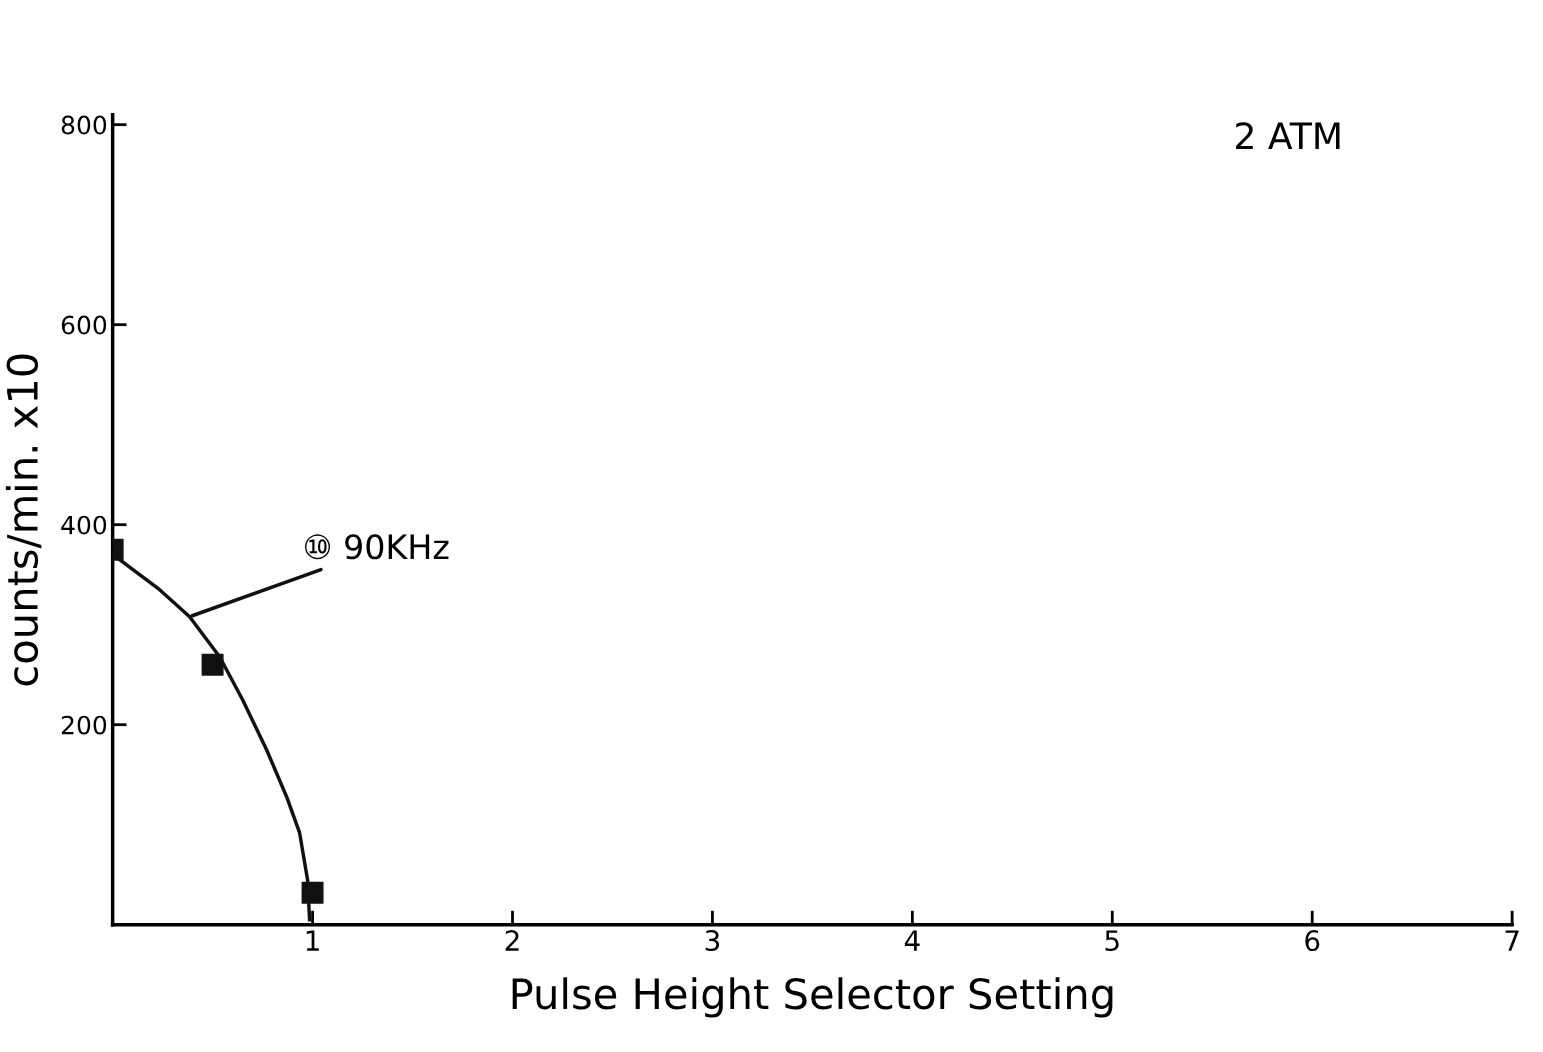 The width and height of the screenshot is (1543, 1052). Describe the element at coordinates (84, 125) in the screenshot. I see `y-tick-label: 800` at that location.